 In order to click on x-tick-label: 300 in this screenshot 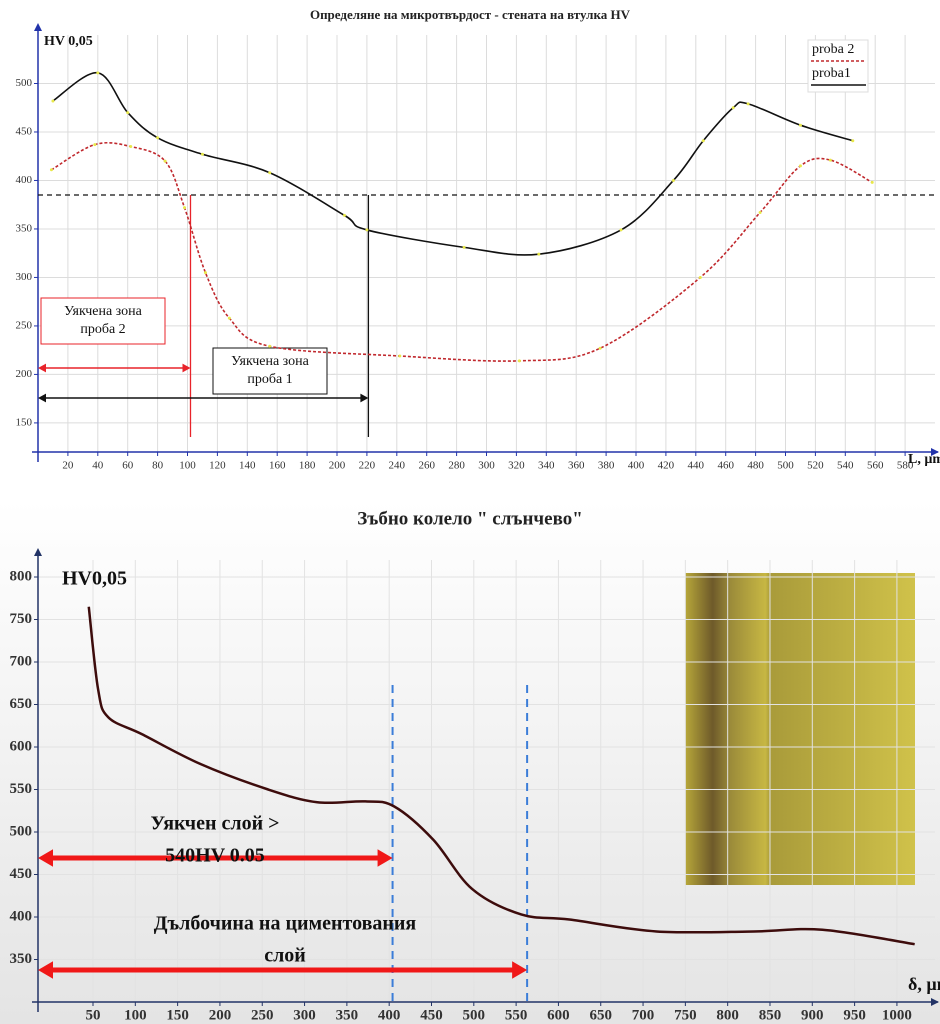, I will do `click(304, 1015)`.